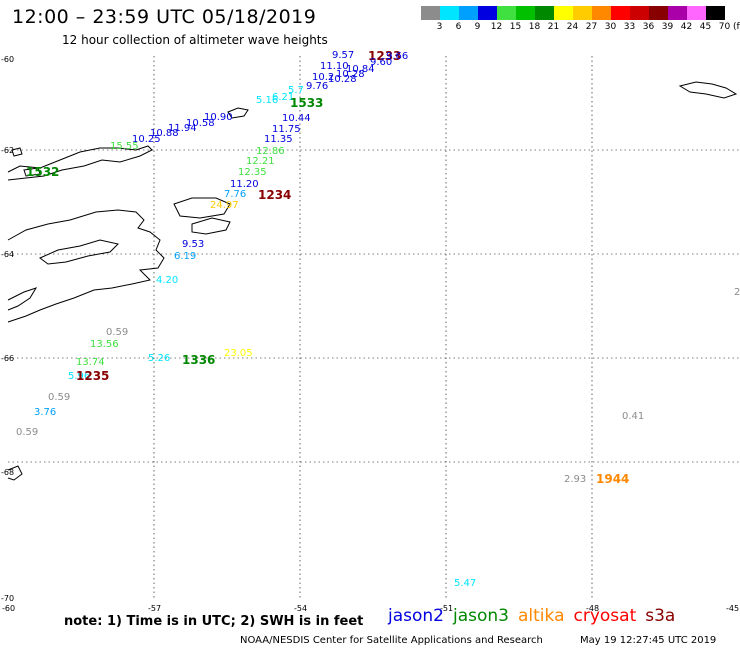 This screenshot has width=740, height=650. I want to click on legend-label: 70, so click(724, 27).